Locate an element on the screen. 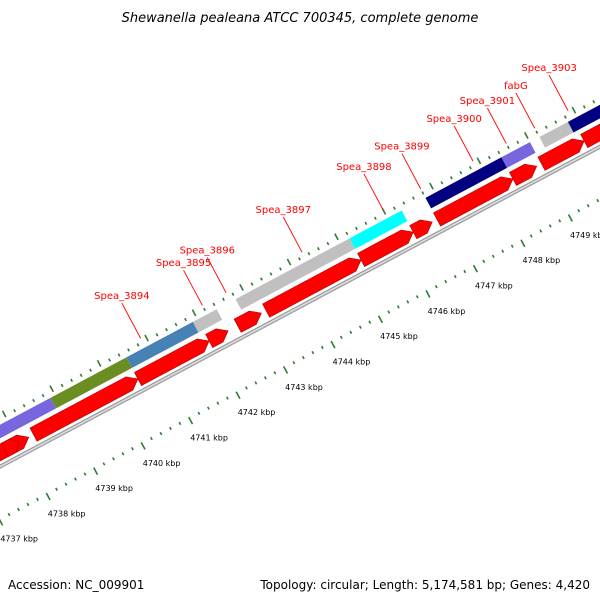  gene-label: Spea_3894 is located at coordinates (121, 296).